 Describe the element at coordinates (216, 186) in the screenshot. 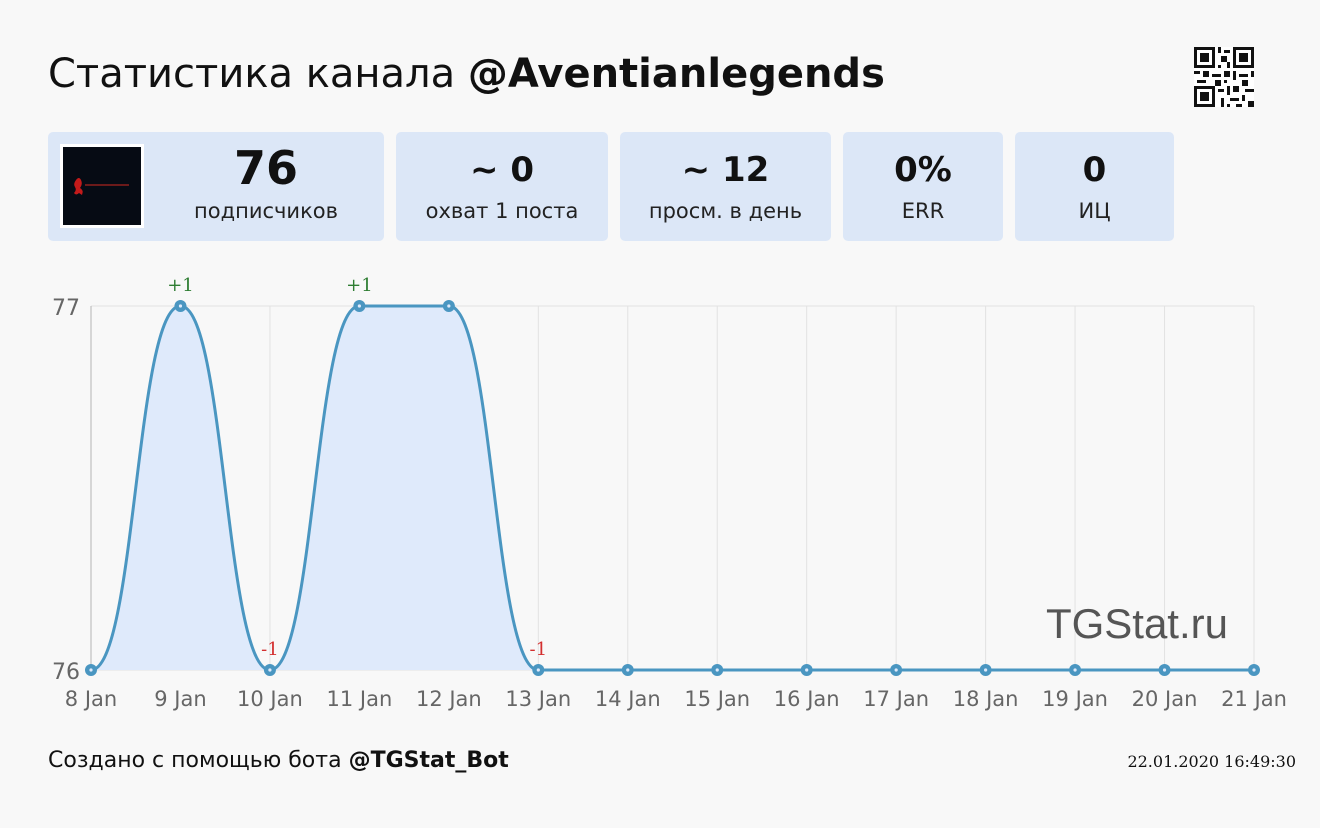

I see `stat-card-subscribers: 76 подписчиков` at that location.